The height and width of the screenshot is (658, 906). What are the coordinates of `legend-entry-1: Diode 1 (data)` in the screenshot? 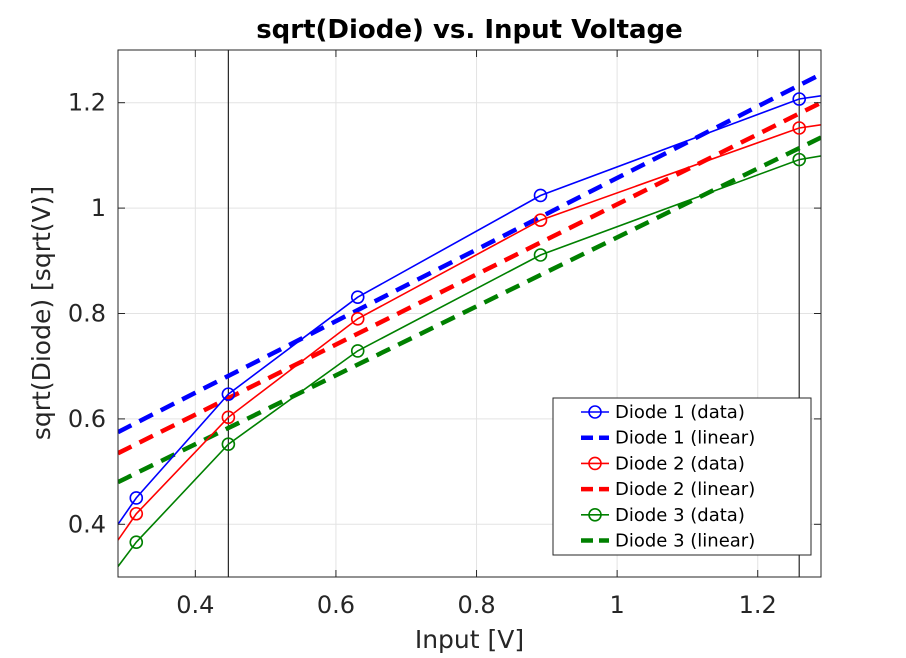 It's located at (680, 412).